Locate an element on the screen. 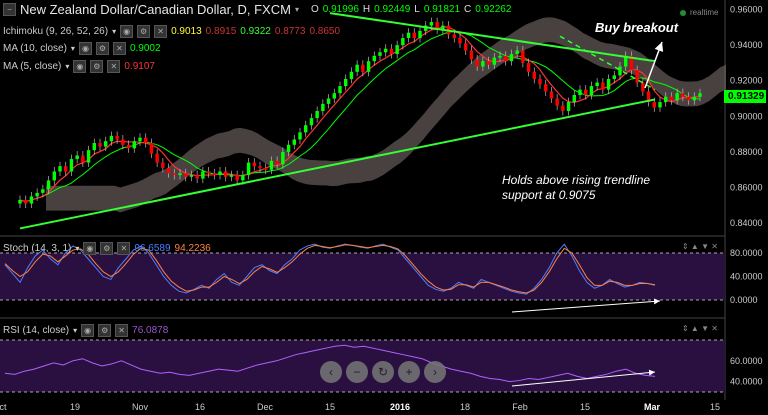 The width and height of the screenshot is (768, 415). stoch-k-value: 96.6589 is located at coordinates (152, 248).